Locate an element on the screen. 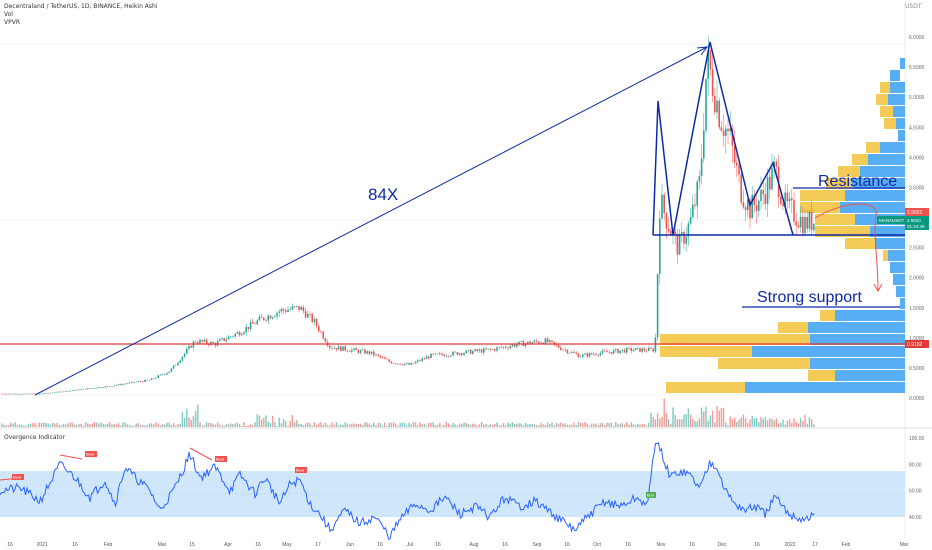 The height and width of the screenshot is (550, 932). volume-bars is located at coordinates (408, 412).